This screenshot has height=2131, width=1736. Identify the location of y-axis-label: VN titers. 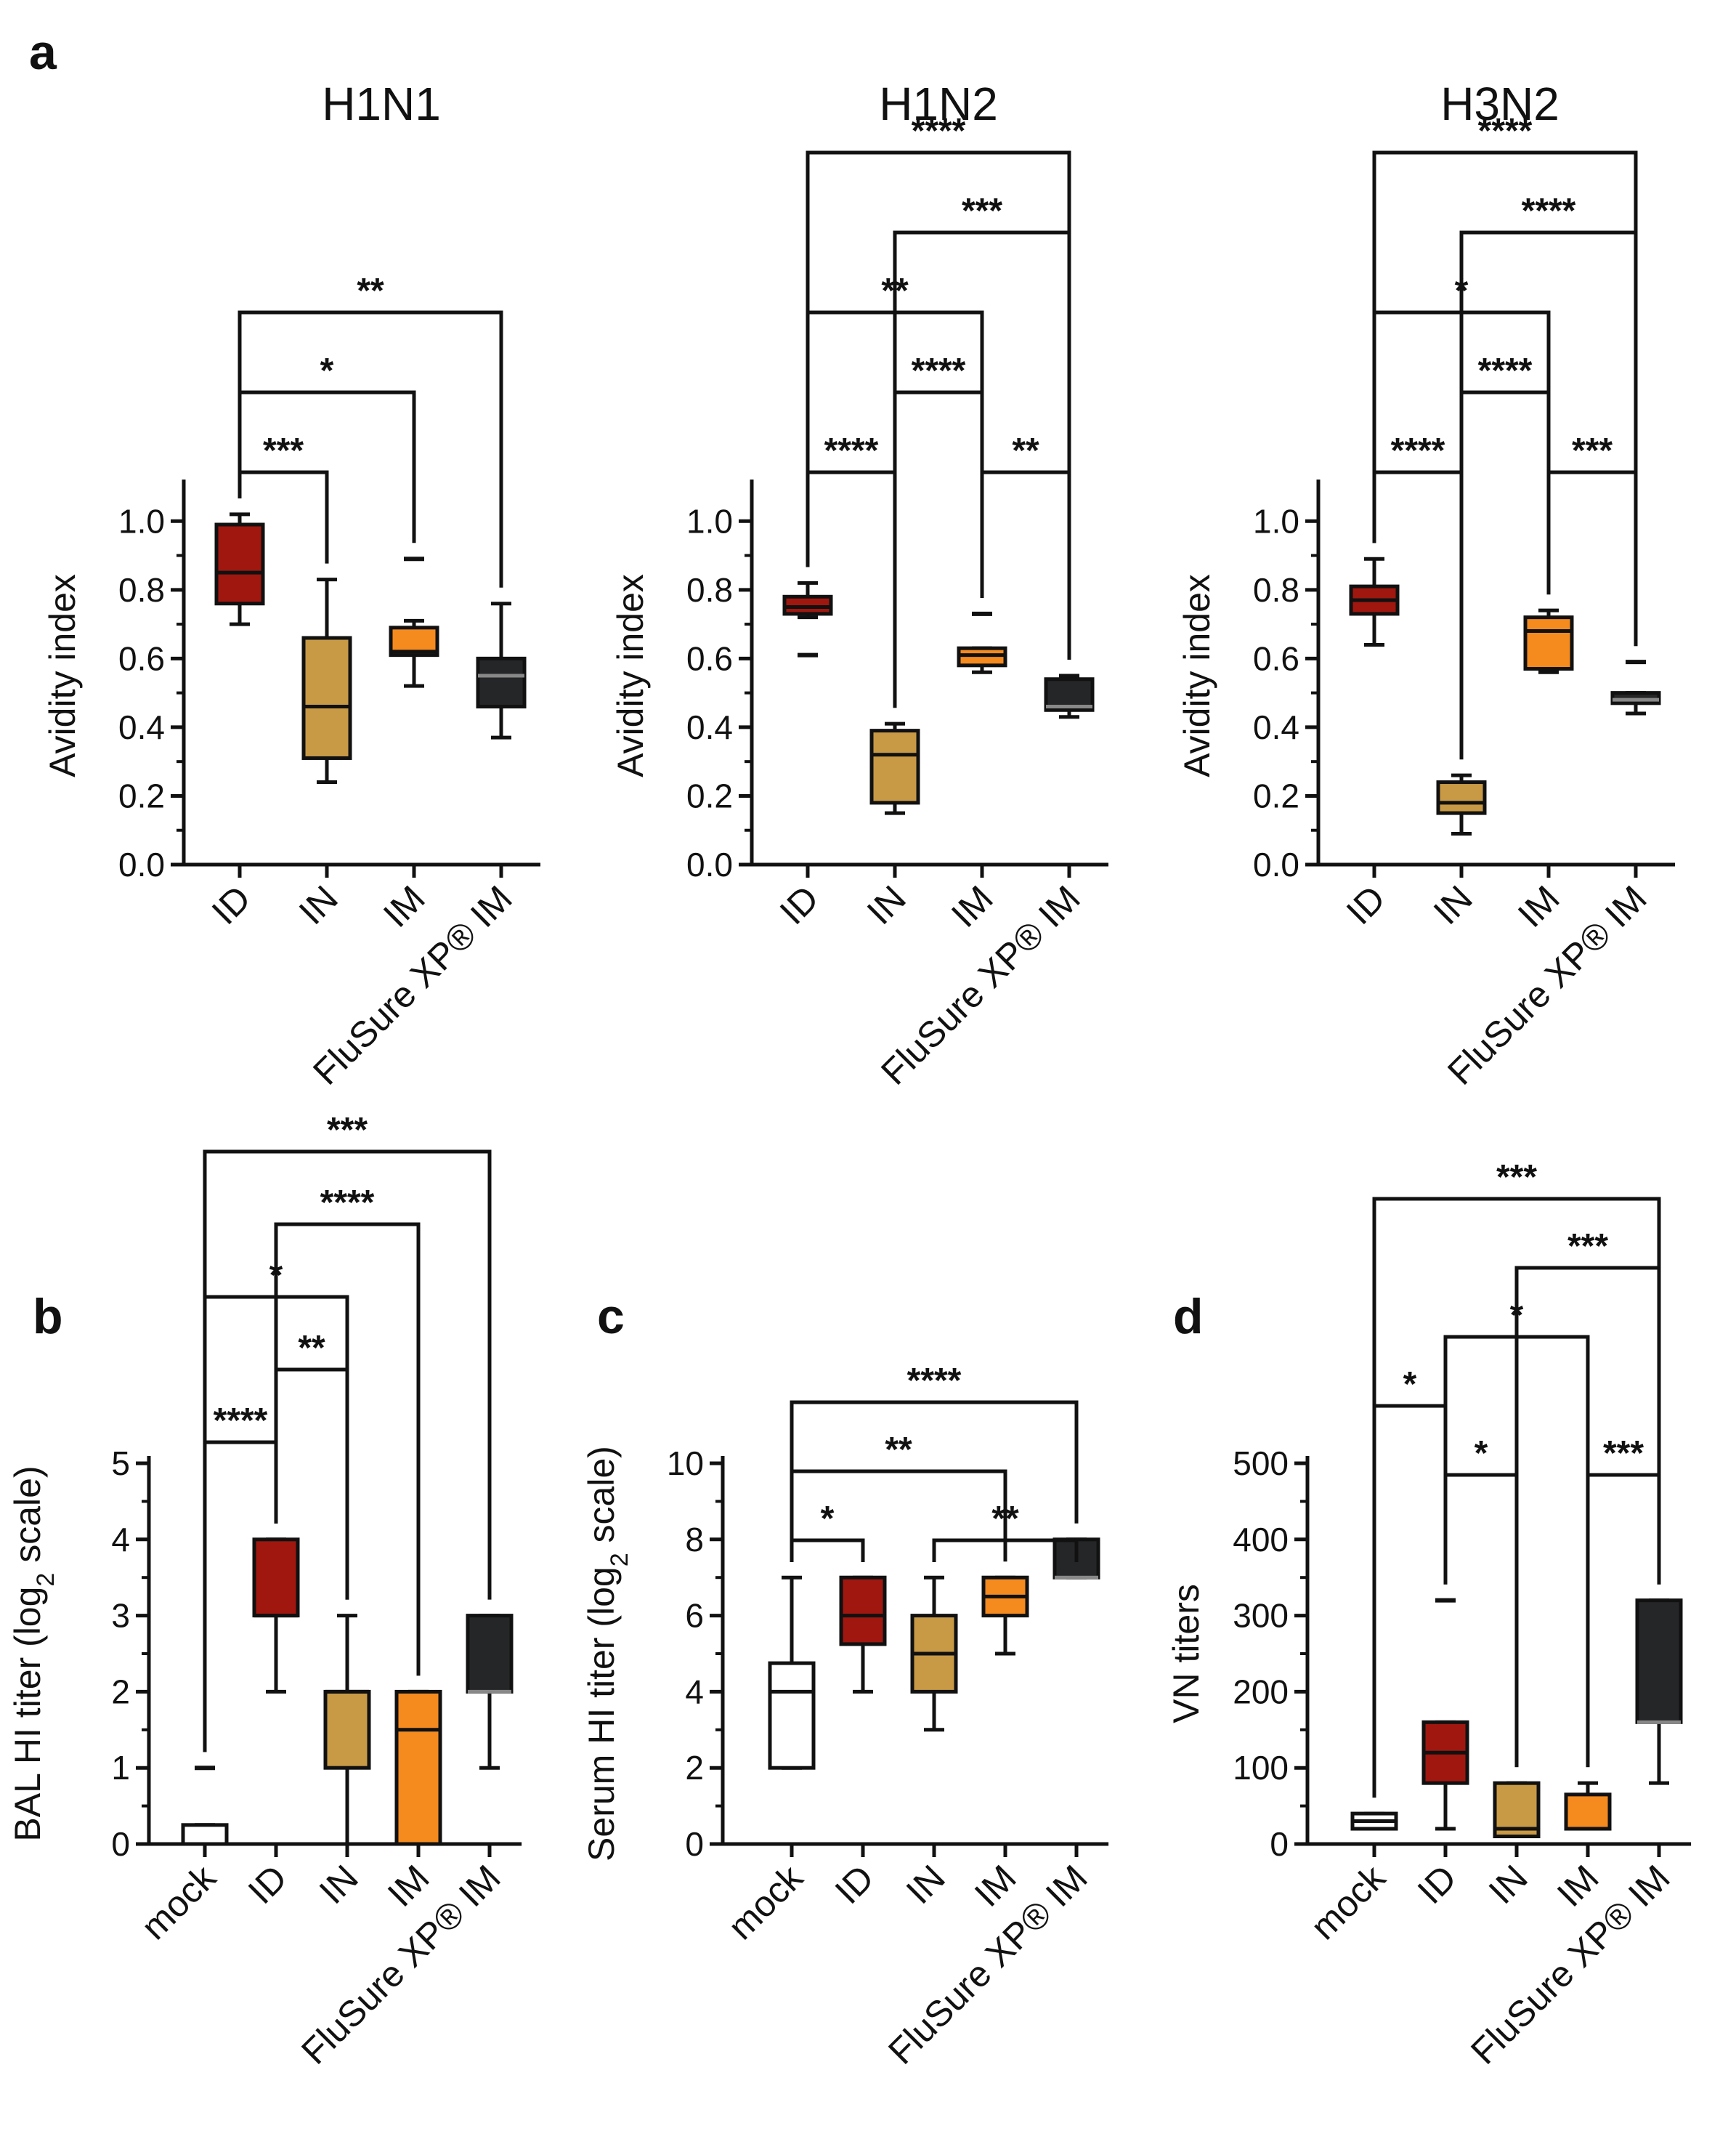
(1186, 1653).